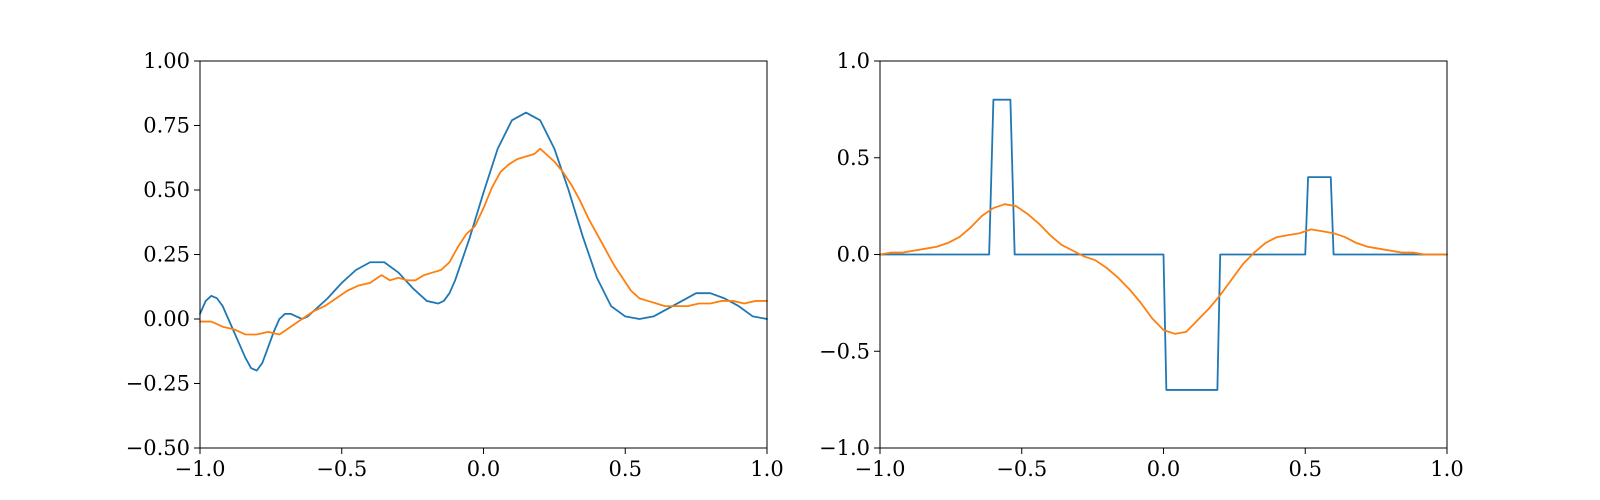 This screenshot has width=1600, height=500. I want to click on y-tick-label: 0.00, so click(166, 319).